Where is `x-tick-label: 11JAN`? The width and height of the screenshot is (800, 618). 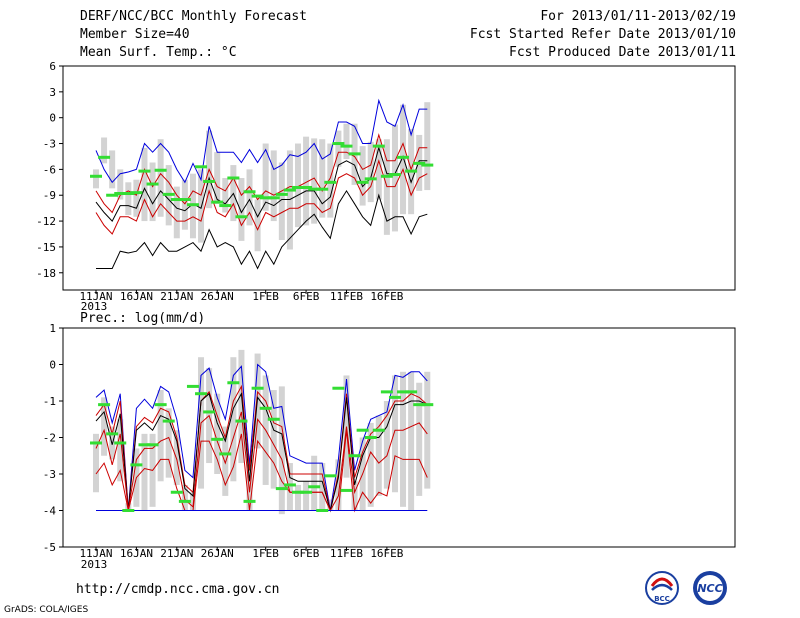
x-tick-label: 11JAN is located at coordinates (95, 553).